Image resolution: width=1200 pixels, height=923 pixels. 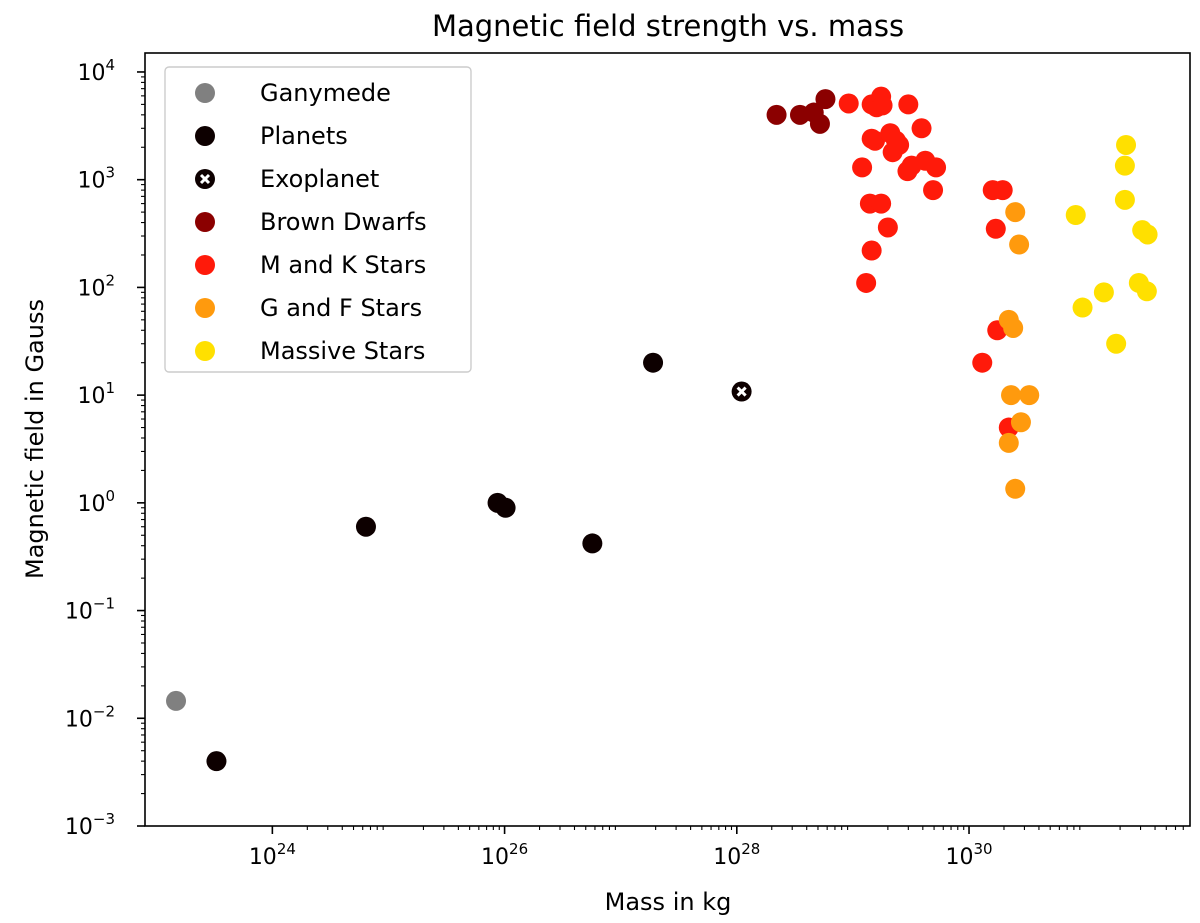 What do you see at coordinates (736, 855) in the screenshot?
I see `x-tick-label: 1028` at bounding box center [736, 855].